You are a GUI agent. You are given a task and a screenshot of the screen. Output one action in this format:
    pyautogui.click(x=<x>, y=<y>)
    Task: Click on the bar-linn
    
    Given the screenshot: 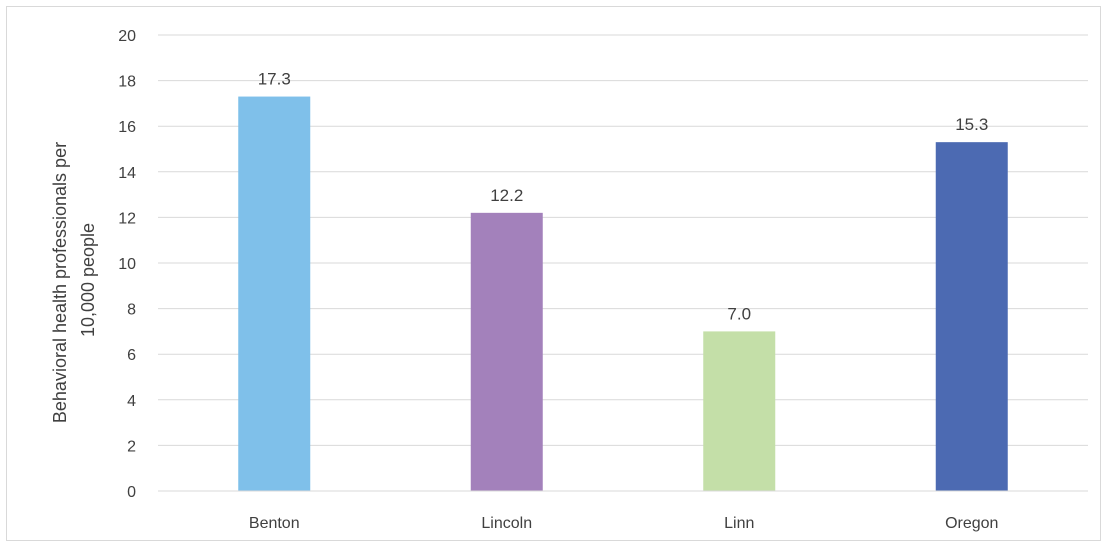 What is the action you would take?
    pyautogui.click(x=739, y=411)
    